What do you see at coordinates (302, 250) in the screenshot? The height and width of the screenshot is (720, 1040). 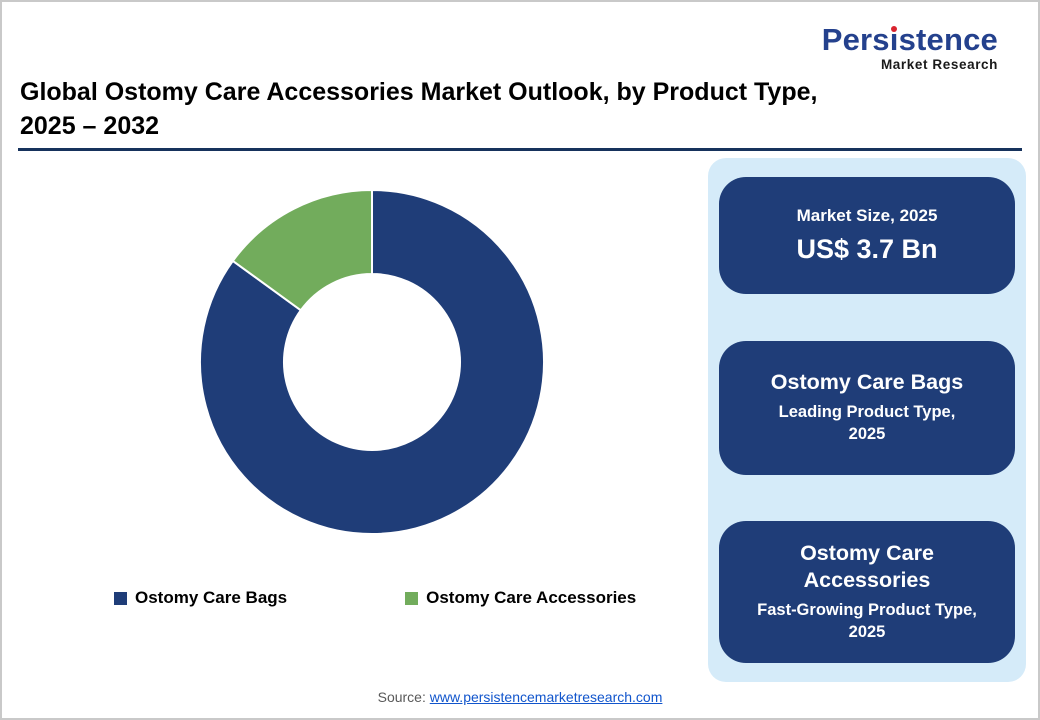 I see `donut-slice-ostomy-care-accessories` at bounding box center [302, 250].